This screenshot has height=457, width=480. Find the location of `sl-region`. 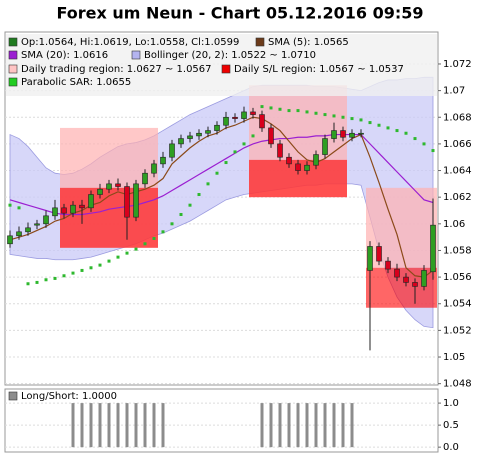

sl-region is located at coordinates (109, 217).